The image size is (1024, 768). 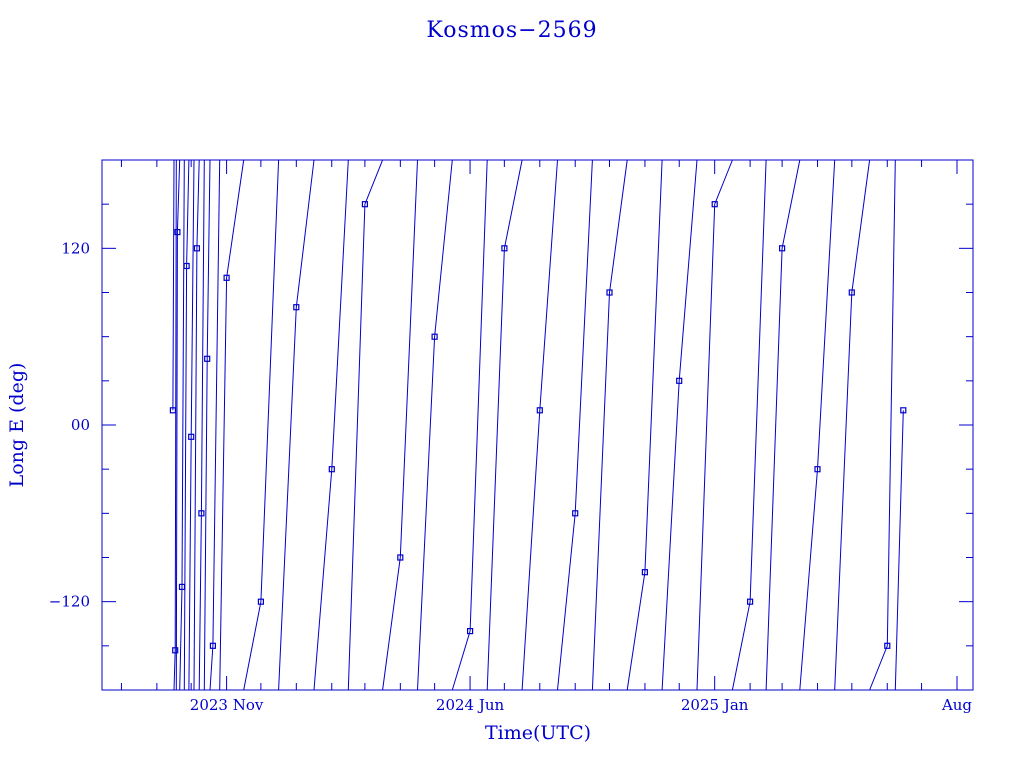 I want to click on x-tick-label: Aug, so click(x=956, y=705).